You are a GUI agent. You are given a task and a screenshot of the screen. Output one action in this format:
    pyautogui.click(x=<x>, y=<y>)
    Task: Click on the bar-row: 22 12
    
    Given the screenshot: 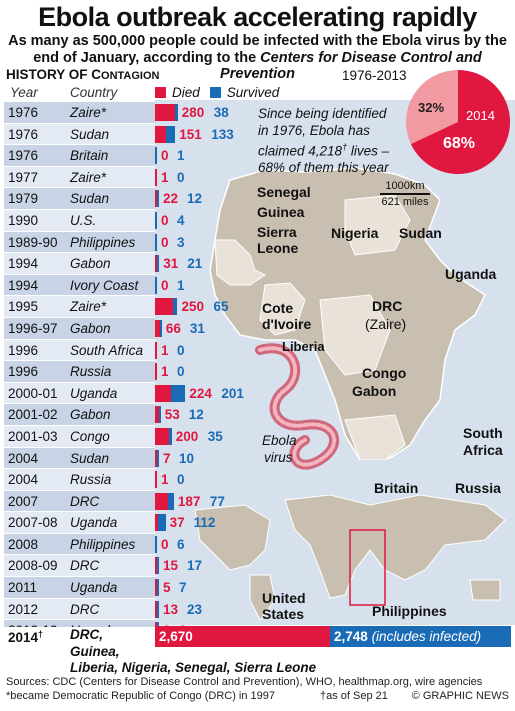 What is the action you would take?
    pyautogui.click(x=255, y=199)
    